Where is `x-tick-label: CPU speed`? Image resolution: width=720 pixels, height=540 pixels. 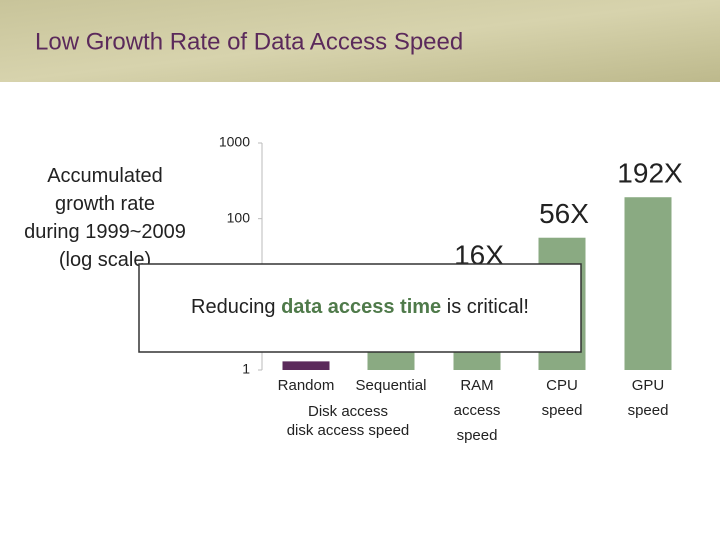 x-tick-label: CPU speed is located at coordinates (562, 398).